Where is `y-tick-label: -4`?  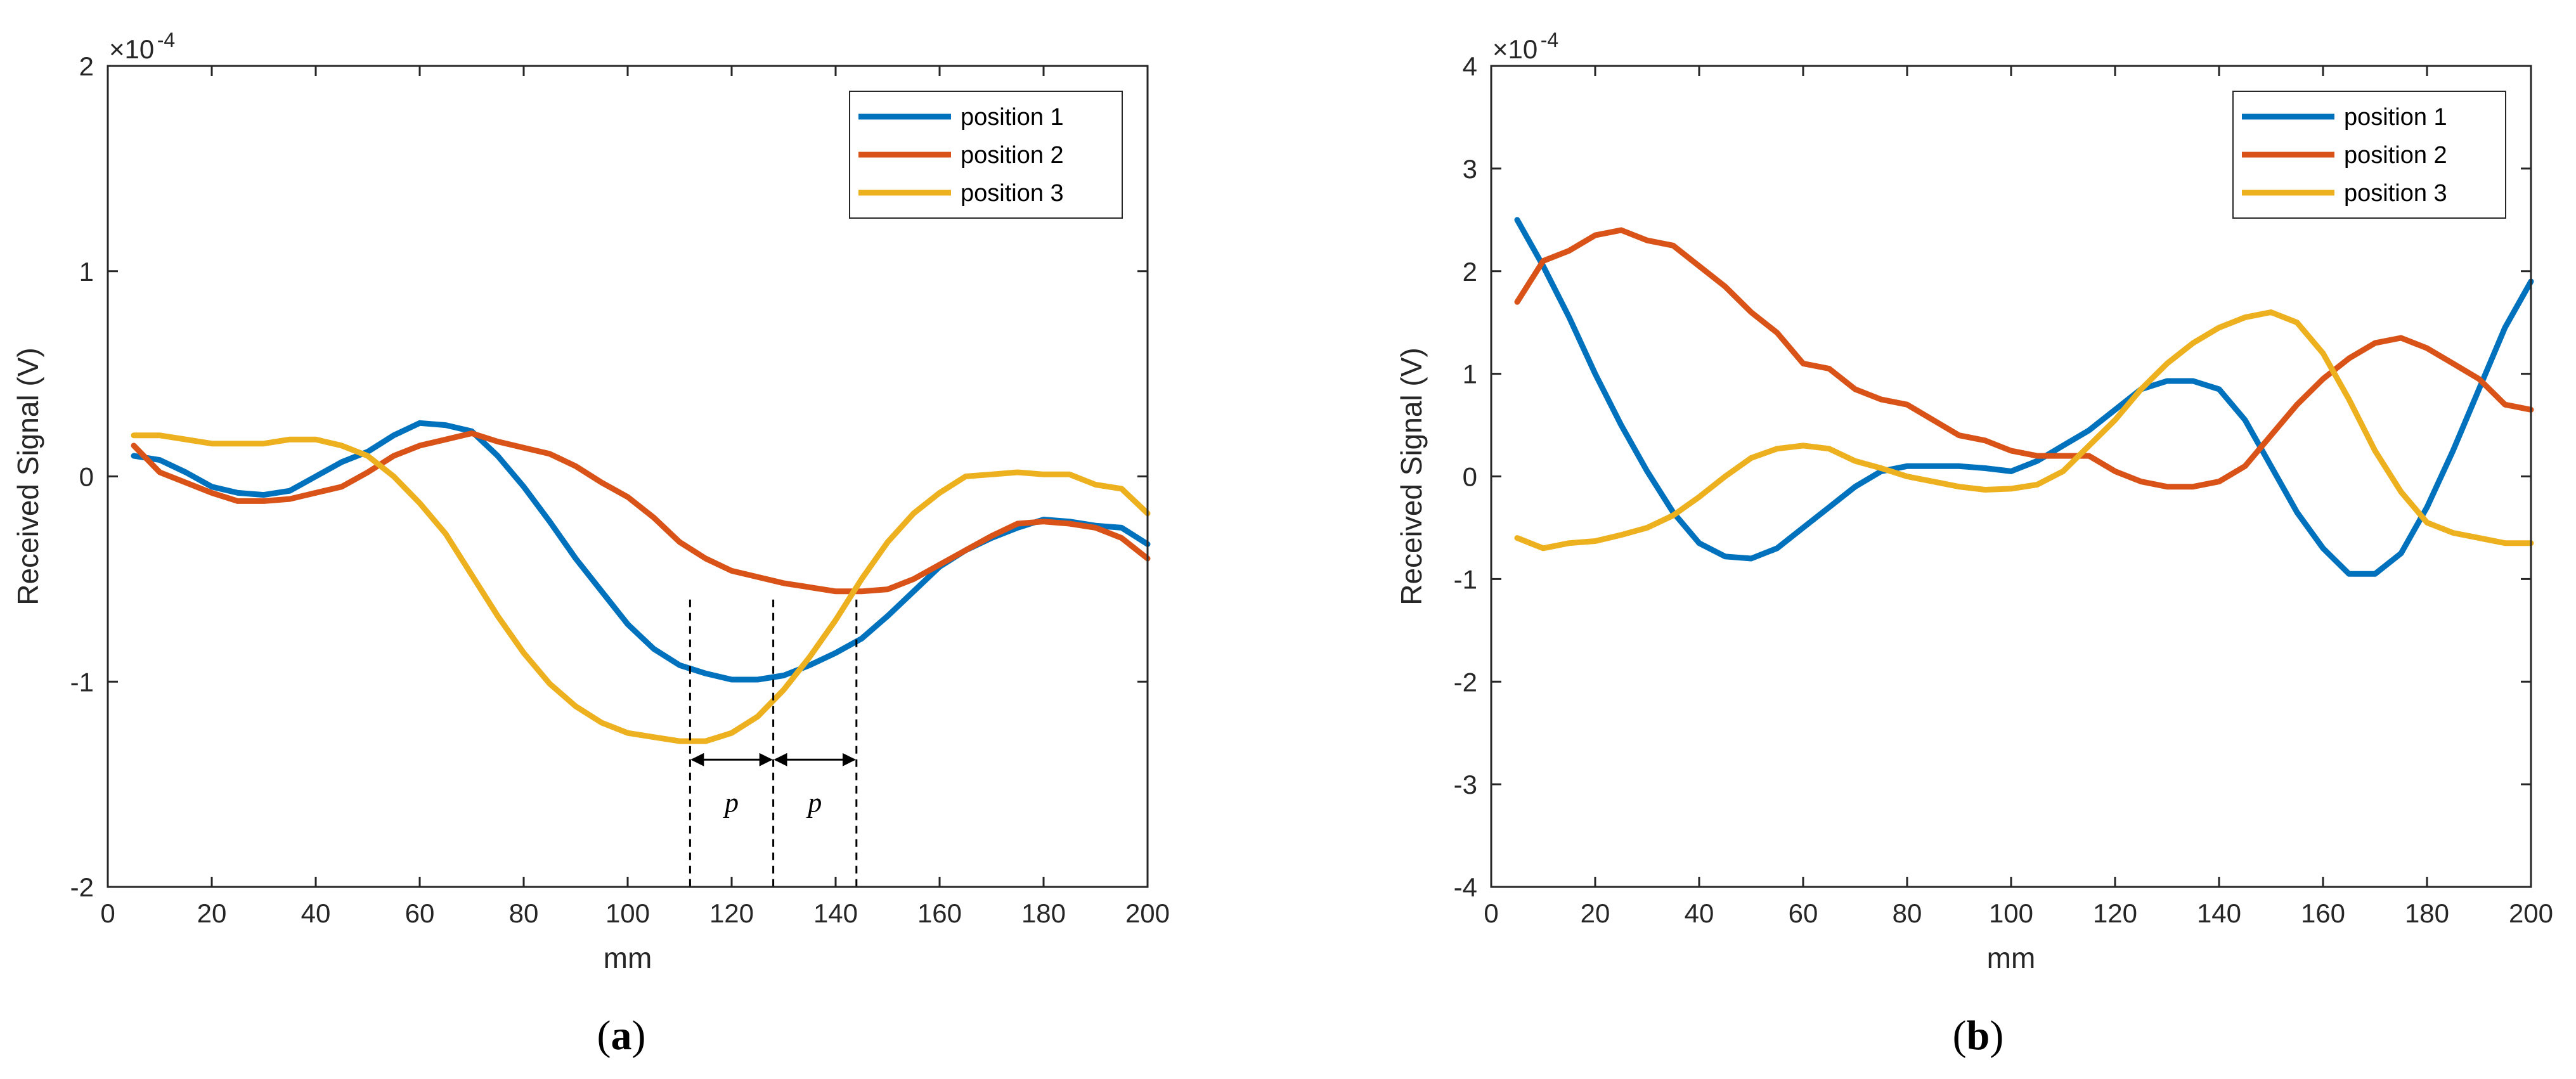
y-tick-label: -4 is located at coordinates (1465, 887).